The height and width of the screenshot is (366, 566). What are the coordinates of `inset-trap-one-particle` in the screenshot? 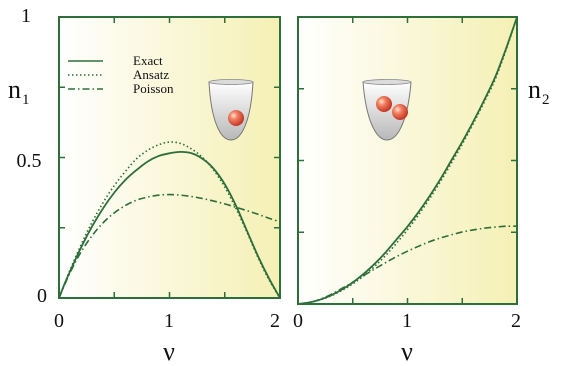 It's located at (231, 110).